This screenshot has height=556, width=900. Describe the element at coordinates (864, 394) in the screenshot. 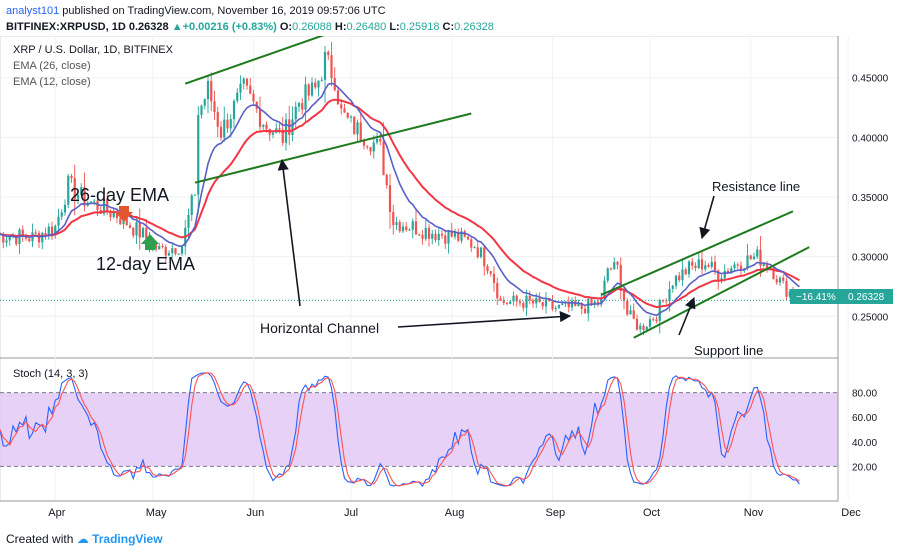

I see `stoch-tick-label: 80.00` at that location.